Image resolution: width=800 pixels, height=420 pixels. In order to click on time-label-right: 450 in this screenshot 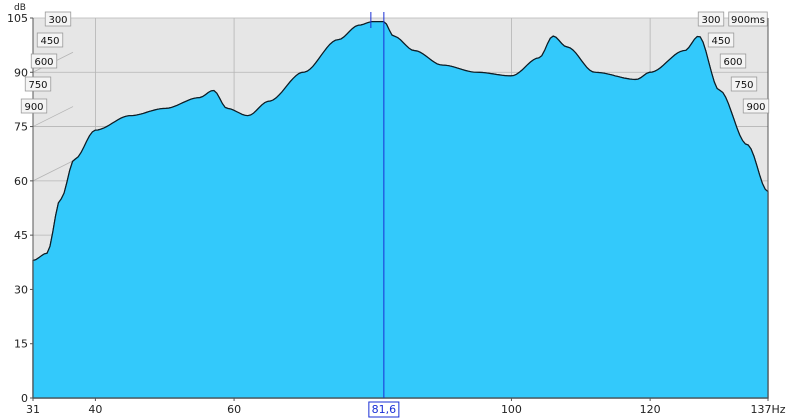, I will do `click(720, 41)`.